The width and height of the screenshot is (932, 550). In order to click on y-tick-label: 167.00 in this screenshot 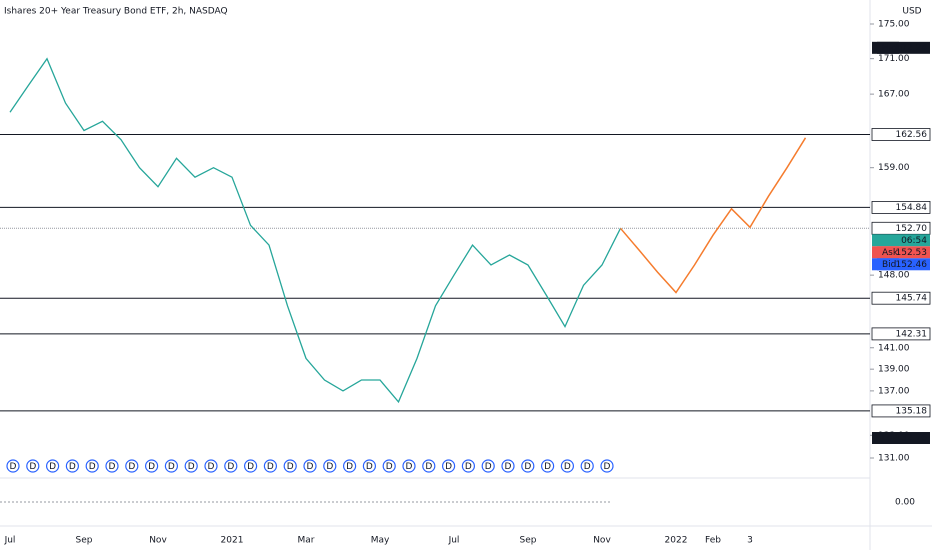, I will do `click(894, 95)`.